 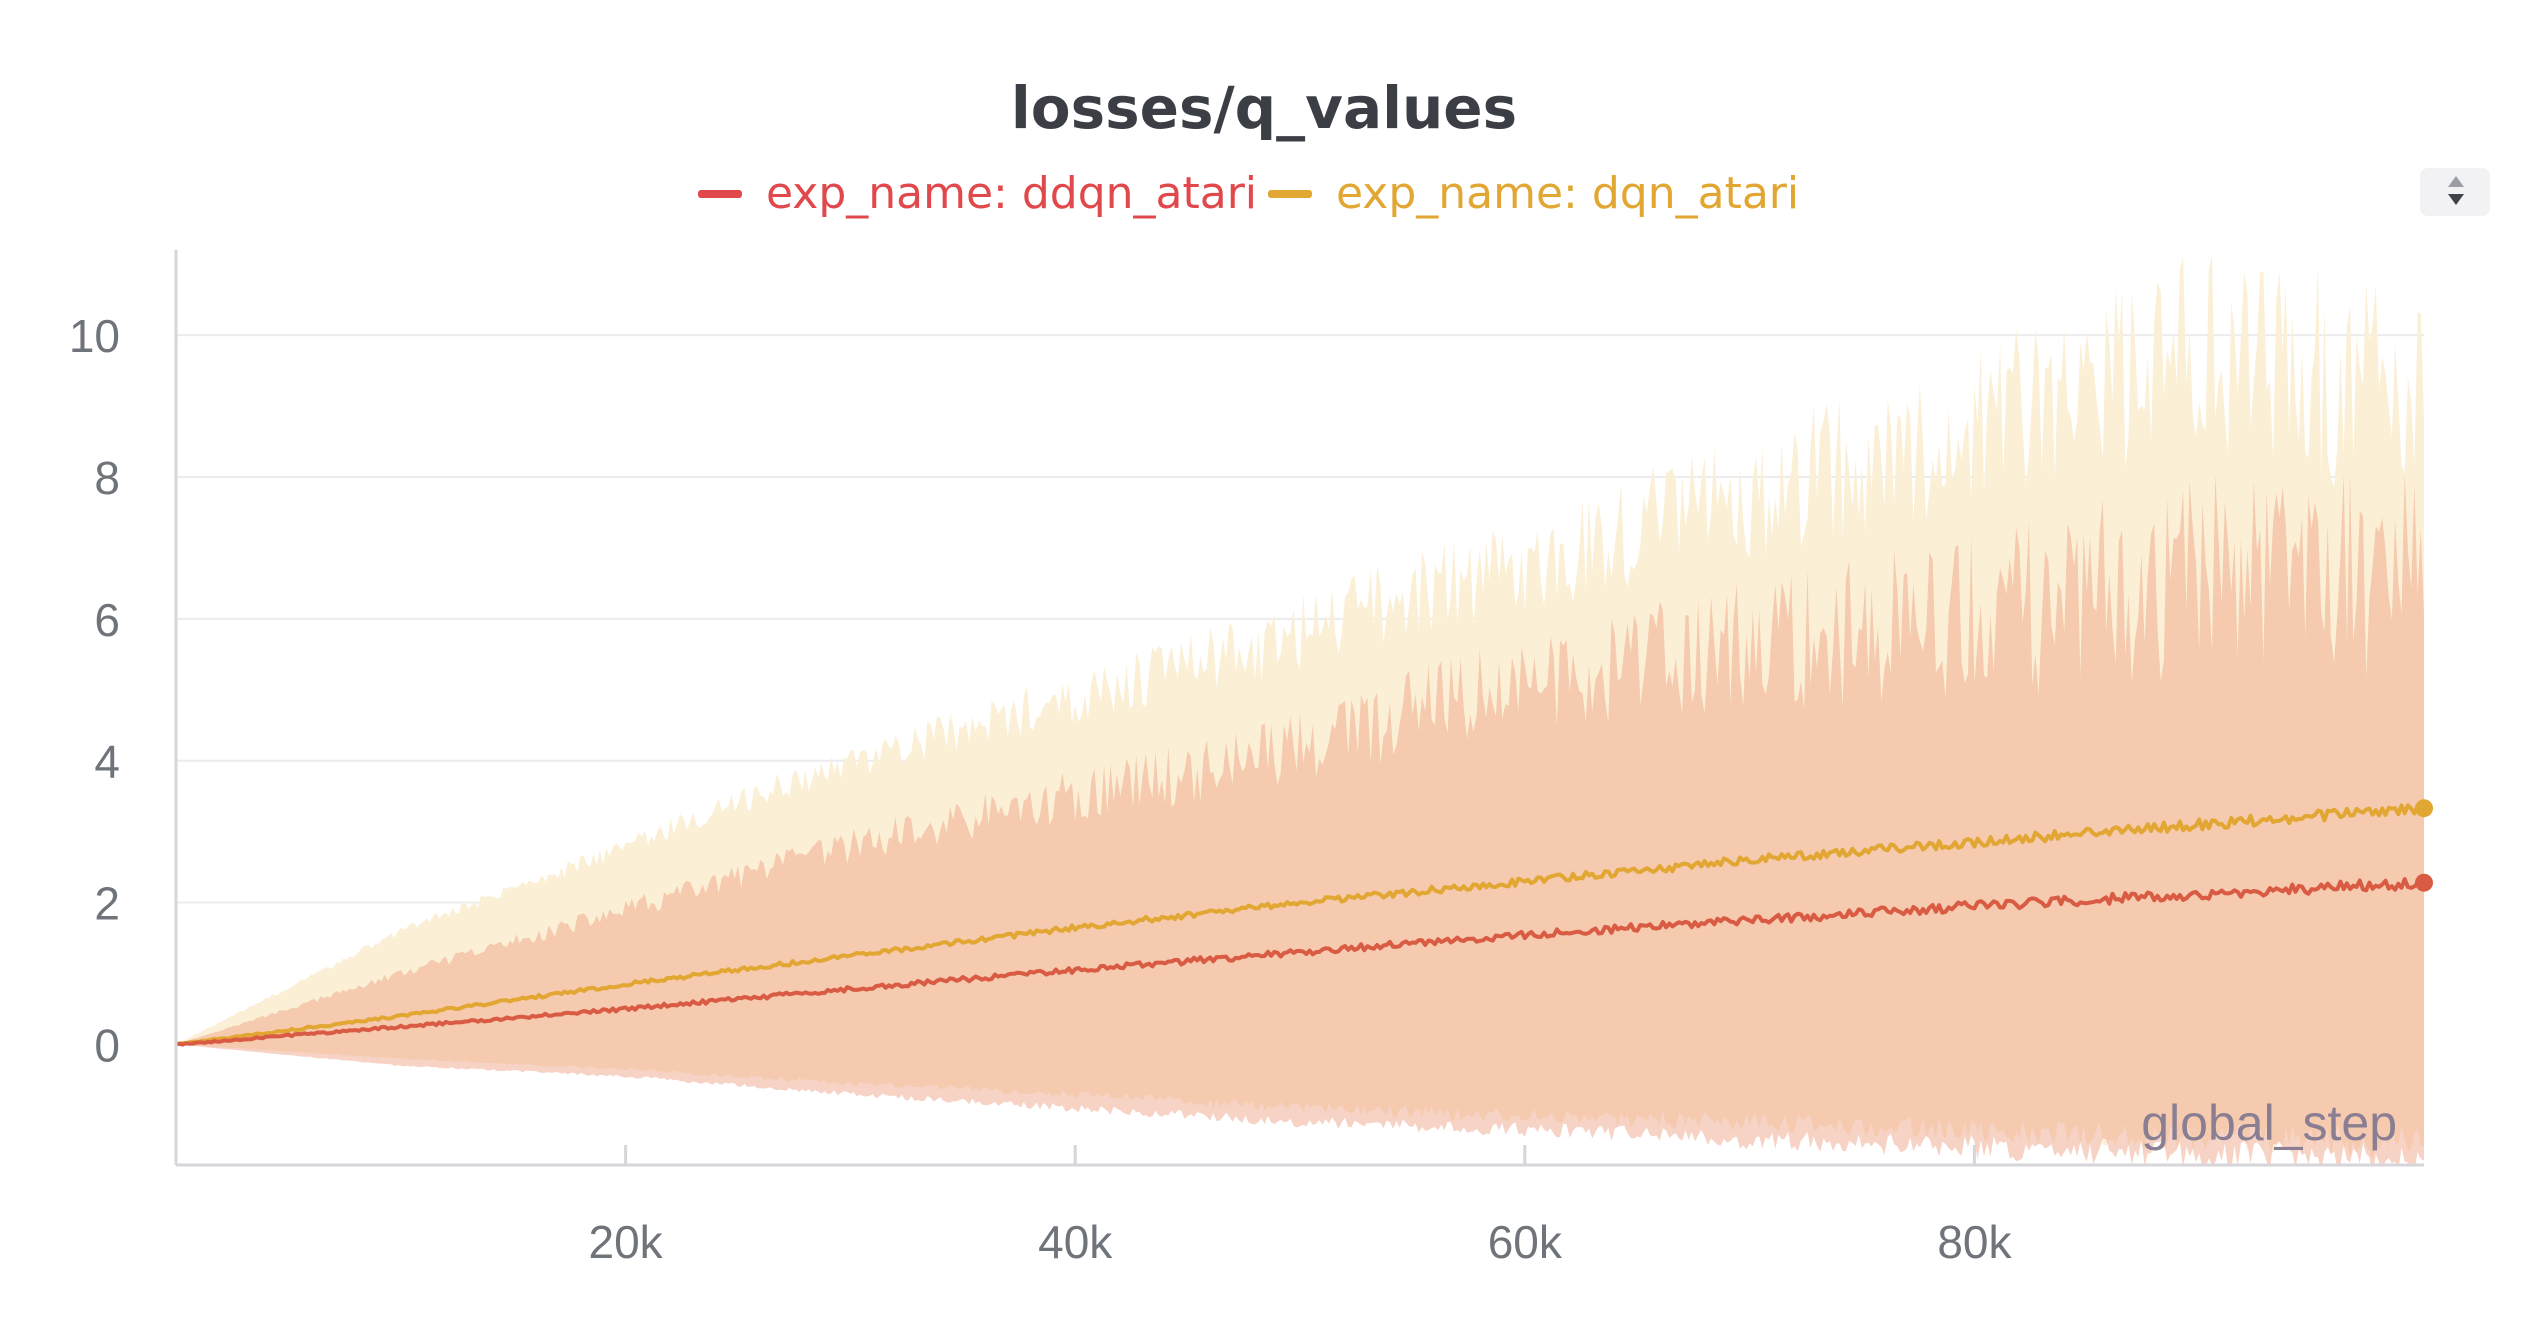 What do you see at coordinates (107, 1045) in the screenshot?
I see `y-tick-label-0: 0` at bounding box center [107, 1045].